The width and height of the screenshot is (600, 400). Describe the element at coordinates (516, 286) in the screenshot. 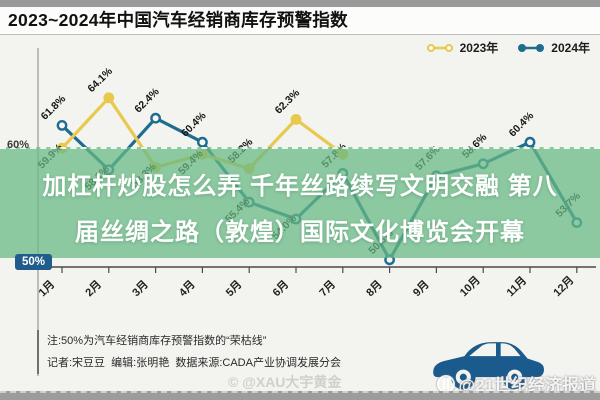

I see `category-label: 11月` at that location.